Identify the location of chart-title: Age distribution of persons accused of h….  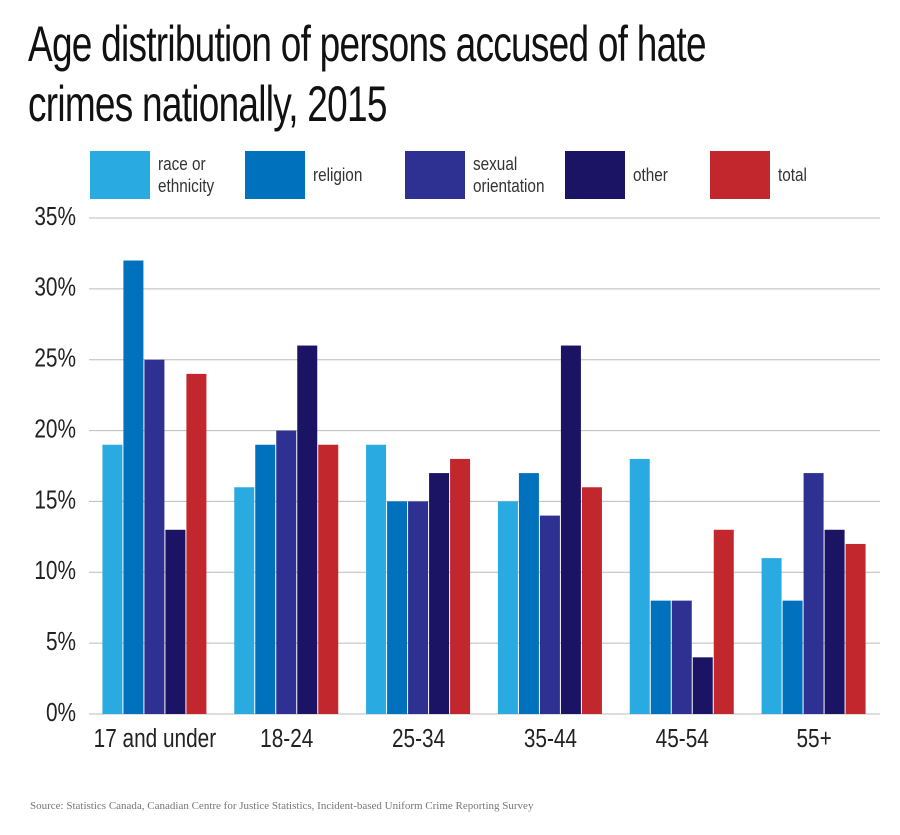
(367, 74).